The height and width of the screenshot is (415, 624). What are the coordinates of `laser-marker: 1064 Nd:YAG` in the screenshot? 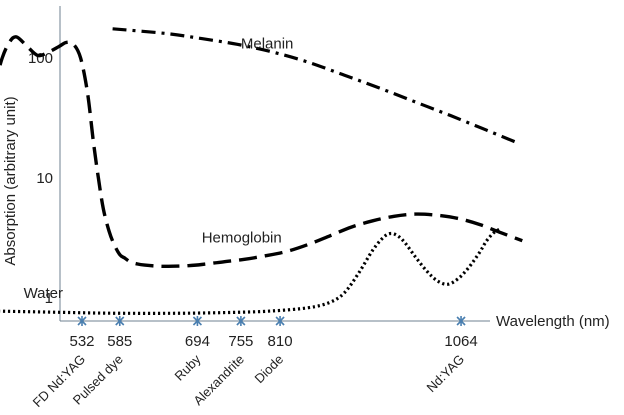 It's located at (451, 355).